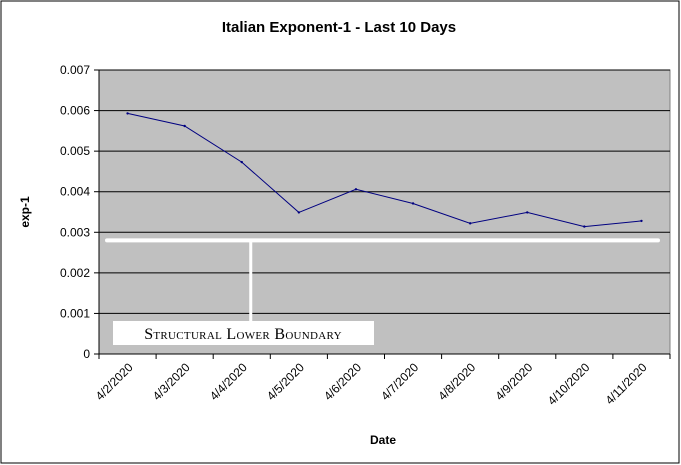  I want to click on y-tick-label: 0, so click(86, 354).